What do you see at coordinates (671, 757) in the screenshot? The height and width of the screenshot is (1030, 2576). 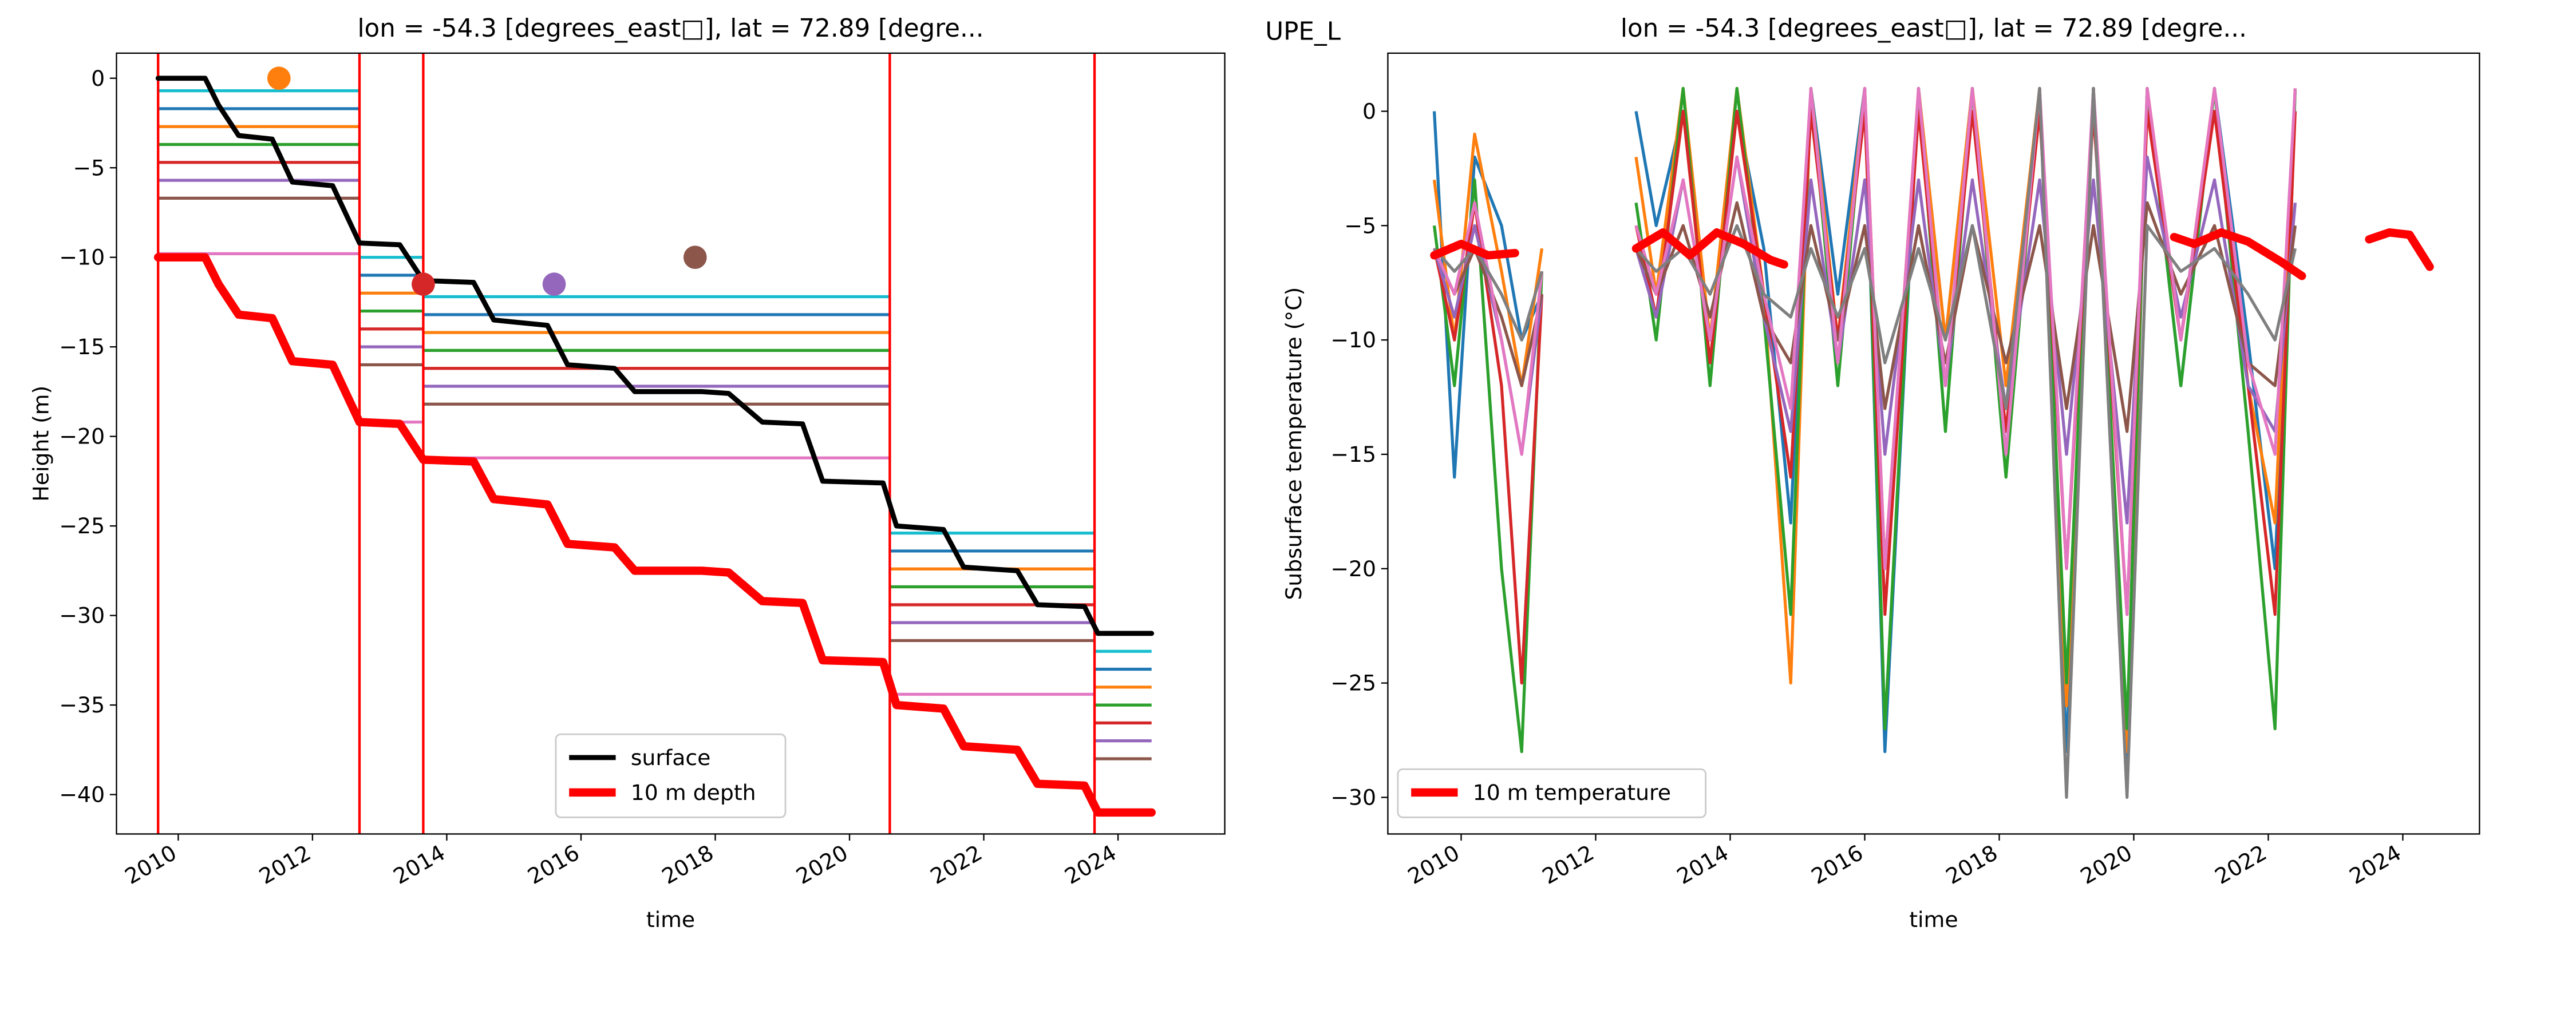 I see `legend-label: surface` at bounding box center [671, 757].